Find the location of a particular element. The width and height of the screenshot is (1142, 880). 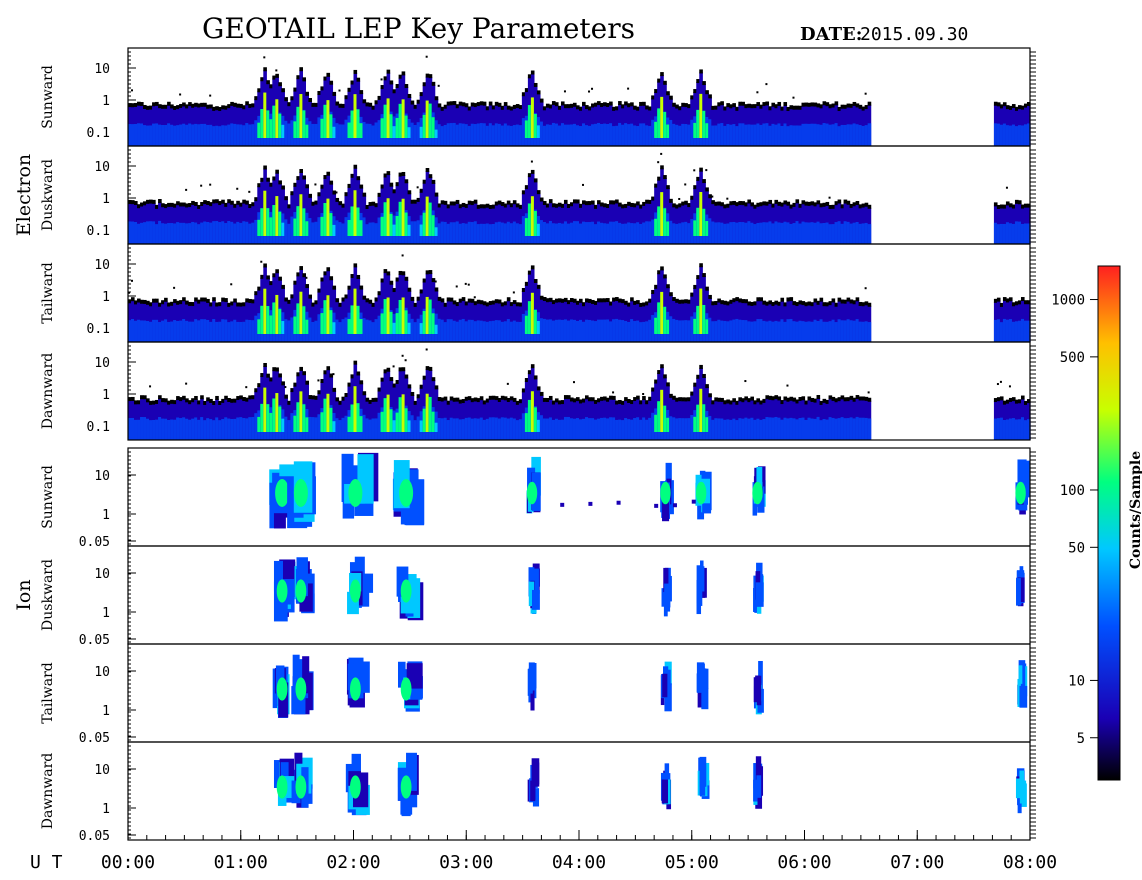

y-tick-label: 0.1 is located at coordinates (98, 133).